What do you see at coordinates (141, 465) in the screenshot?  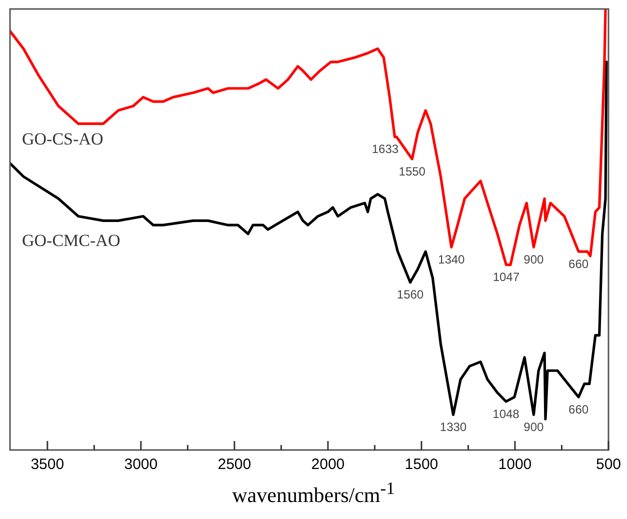 I see `x-tick-label: 3000` at bounding box center [141, 465].